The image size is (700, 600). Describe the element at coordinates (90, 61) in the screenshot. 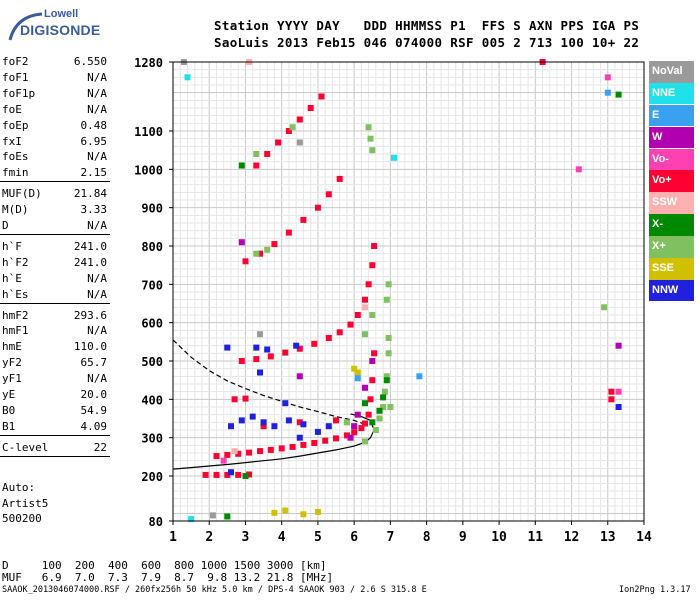

I see `param-value: 6.550` at that location.